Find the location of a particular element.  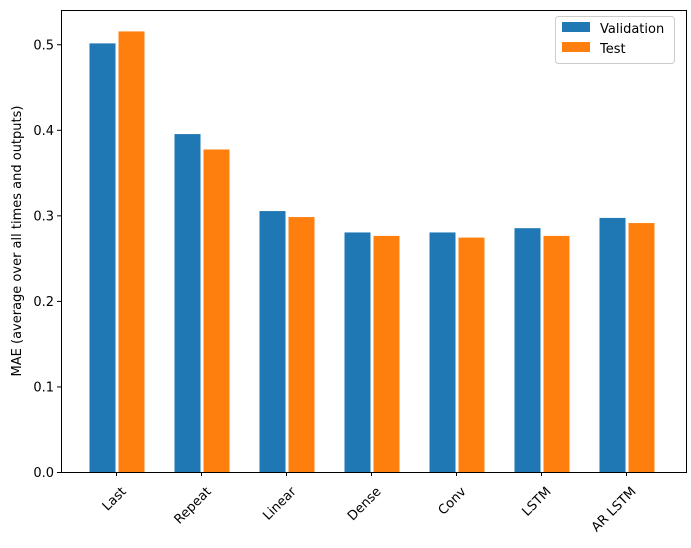

y-tick-label: 0.5 is located at coordinates (43, 45).